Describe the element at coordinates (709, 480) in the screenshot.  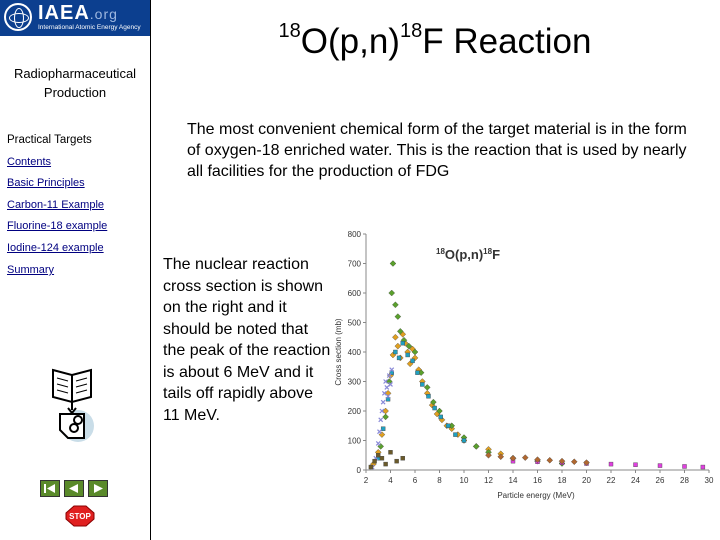
I see `x-tick-label: 30` at that location.